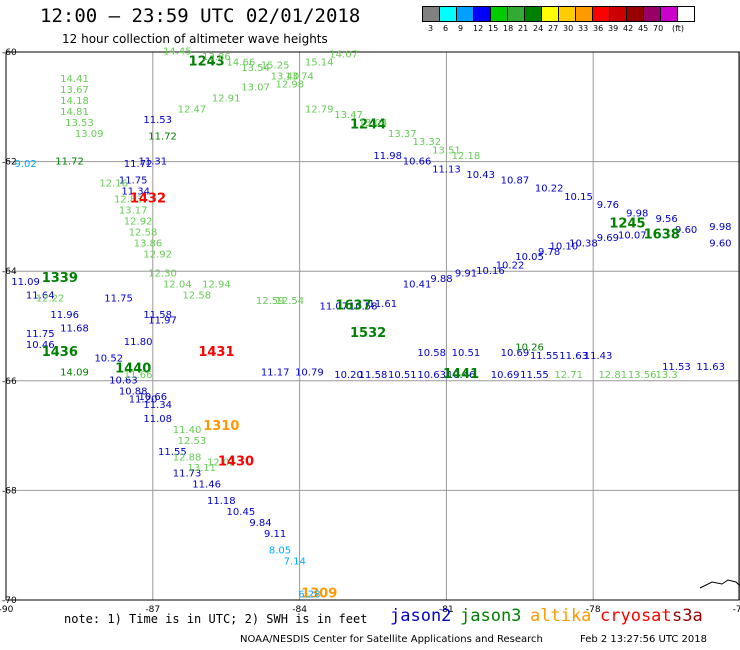 This screenshot has height=650, width=740. I want to click on y-tick-label: -64, so click(9, 272).